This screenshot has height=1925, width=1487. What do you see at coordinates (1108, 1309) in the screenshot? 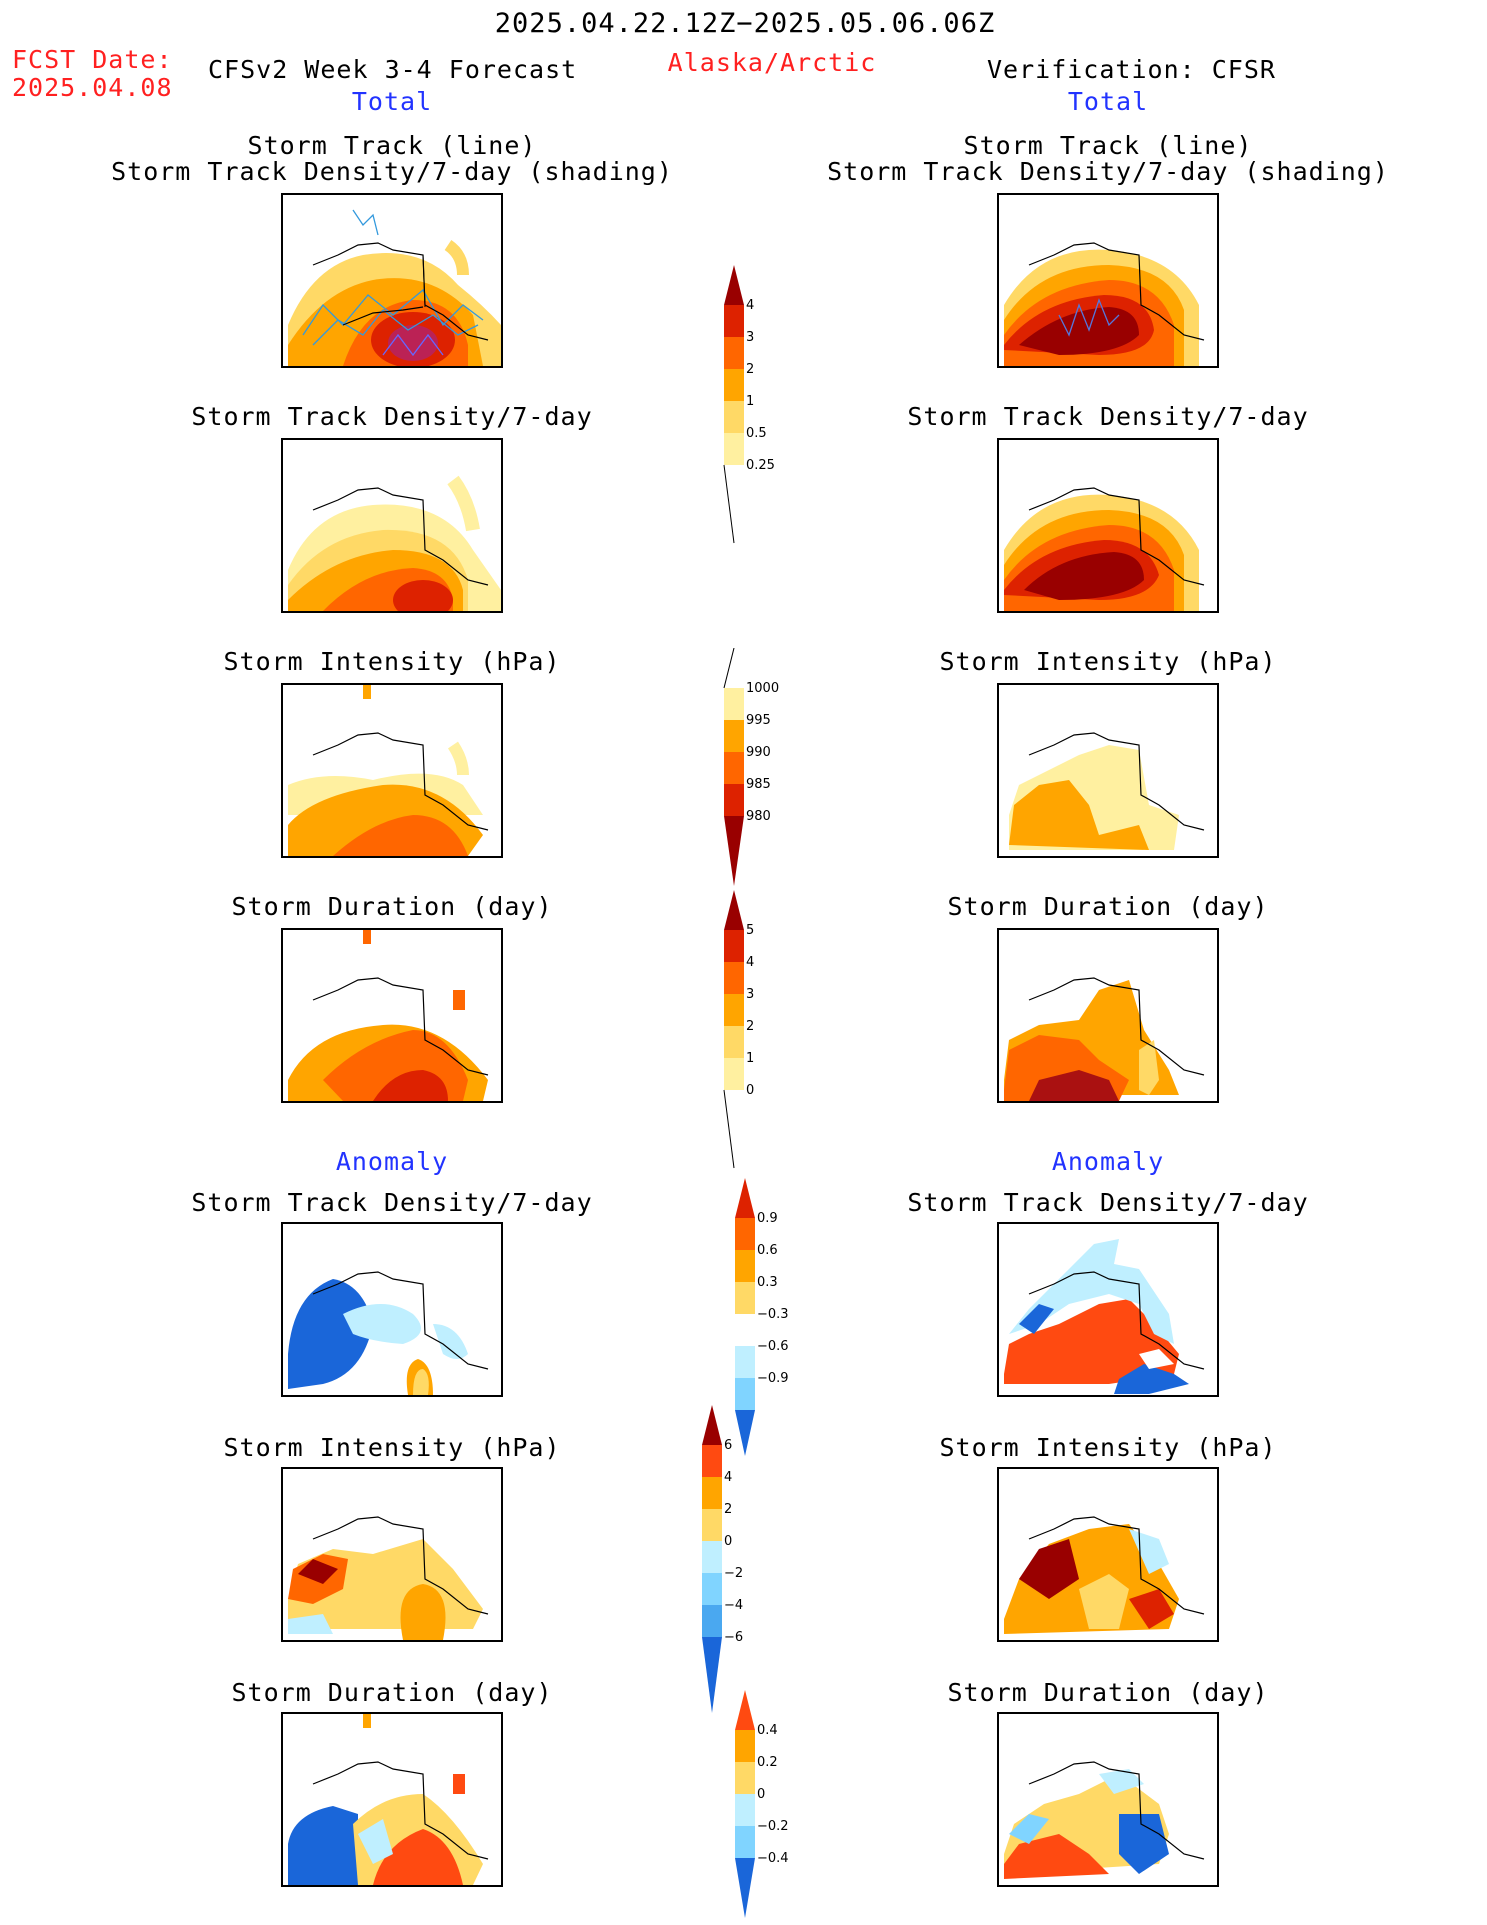
I see `map-verification-density-anomaly` at bounding box center [1108, 1309].